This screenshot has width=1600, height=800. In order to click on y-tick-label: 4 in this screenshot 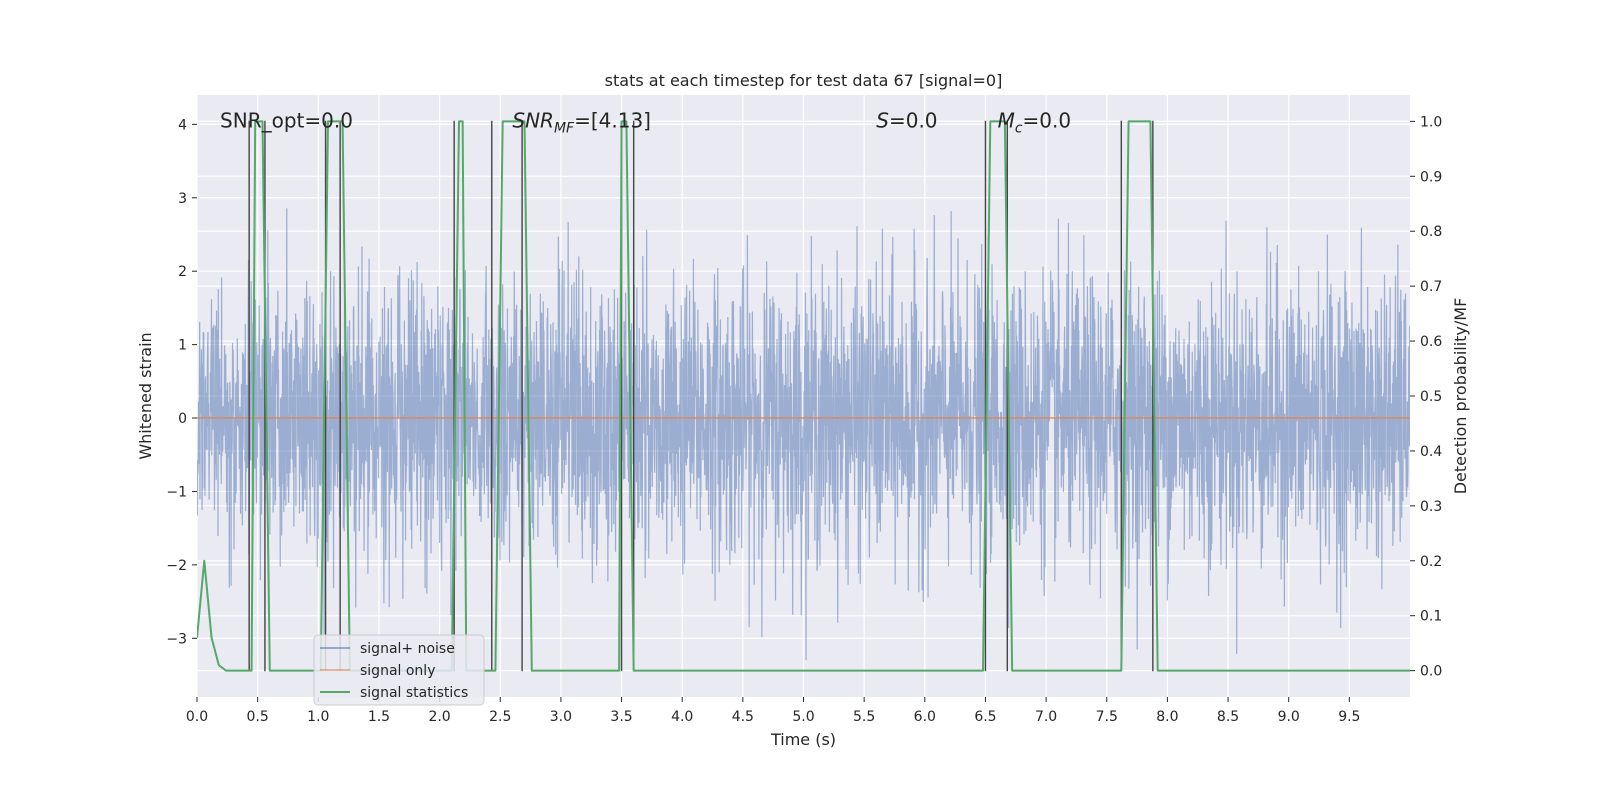, I will do `click(182, 125)`.